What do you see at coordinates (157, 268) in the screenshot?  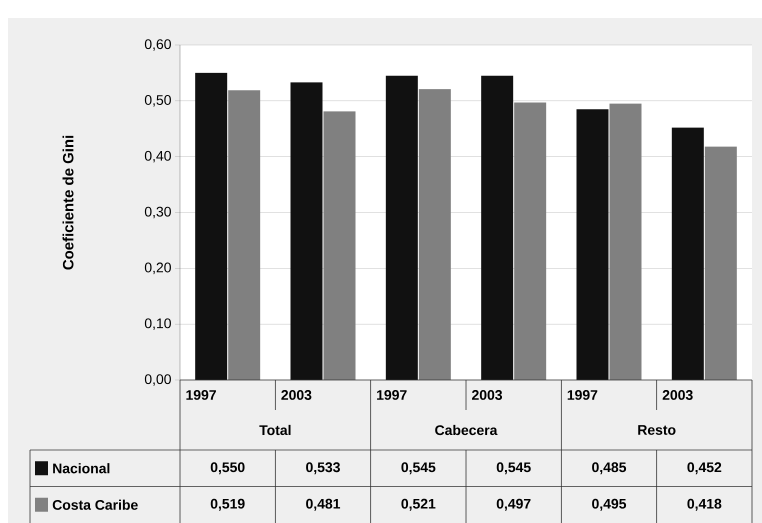 I see `y-tick-label: 0,20` at bounding box center [157, 268].